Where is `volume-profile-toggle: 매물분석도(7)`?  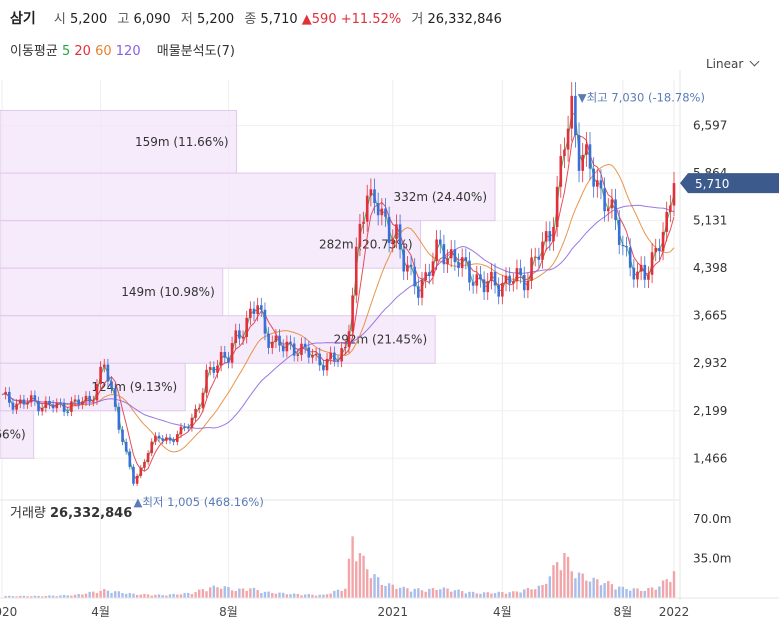 volume-profile-toggle: 매물분석도(7) is located at coordinates (195, 51).